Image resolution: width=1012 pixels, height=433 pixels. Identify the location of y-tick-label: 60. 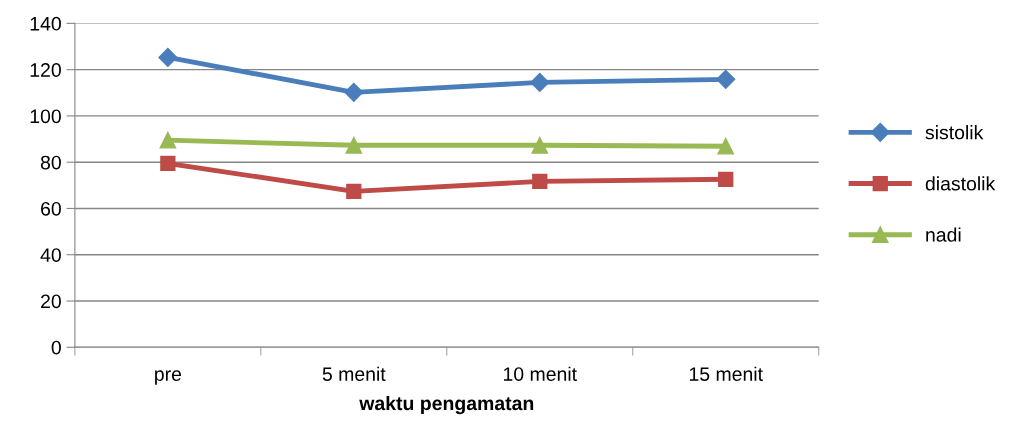
(51, 208).